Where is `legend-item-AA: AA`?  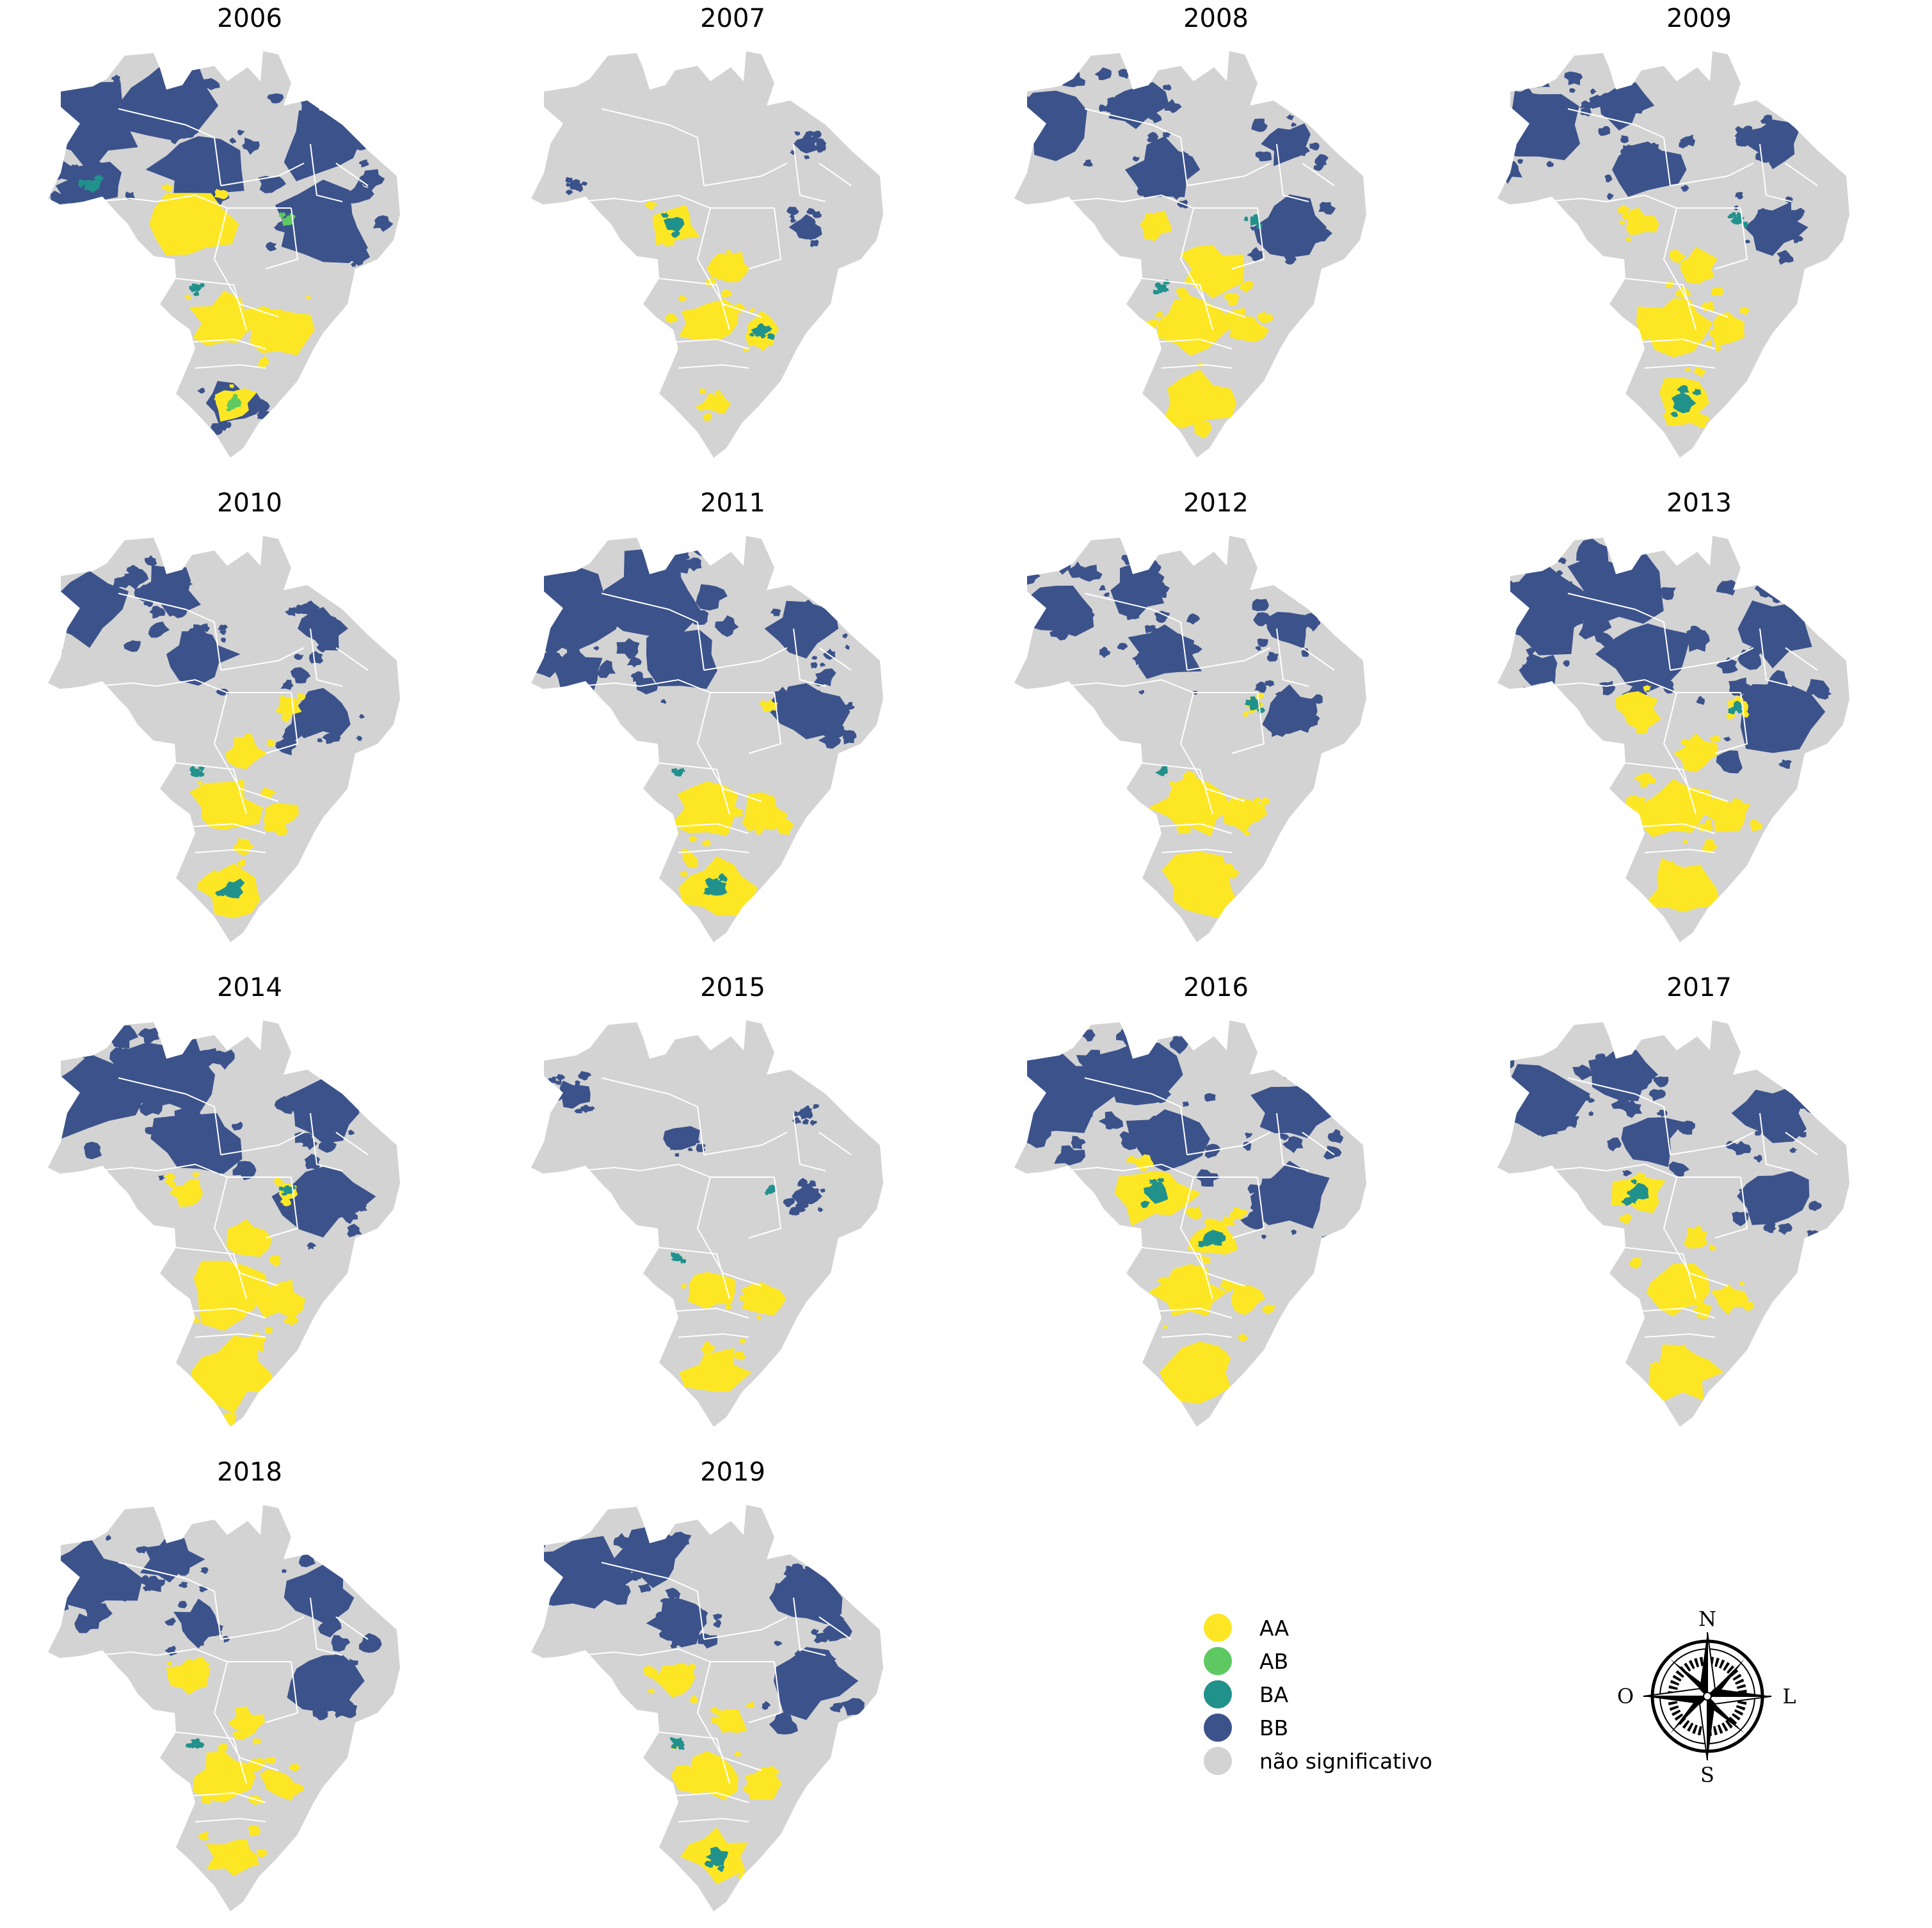 legend-item-AA: AA is located at coordinates (1246, 1628).